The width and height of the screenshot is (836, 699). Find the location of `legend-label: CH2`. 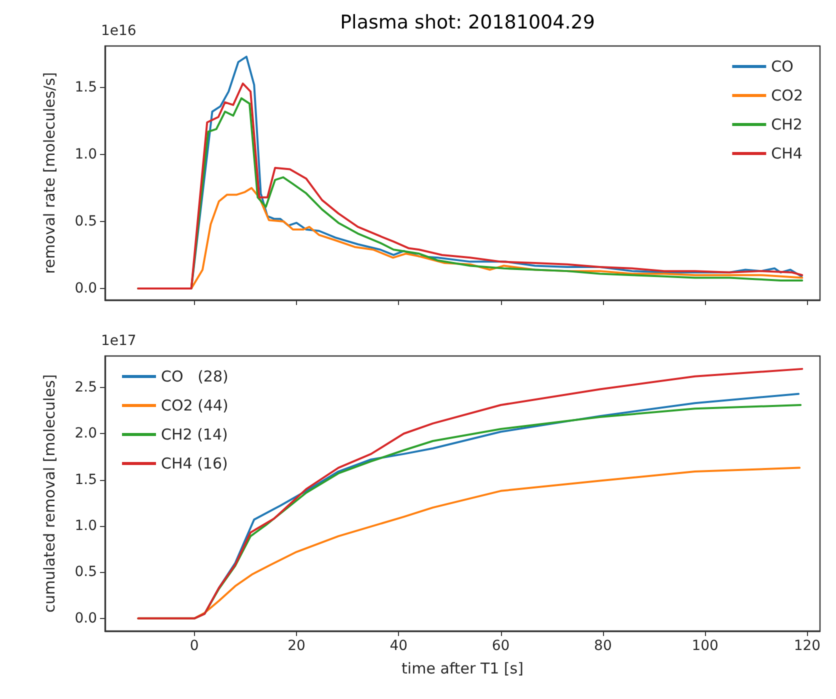

legend-label: CH2 is located at coordinates (786, 125).